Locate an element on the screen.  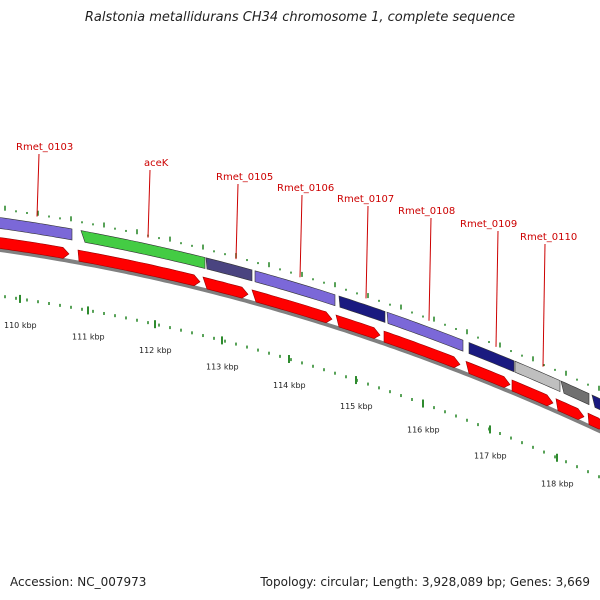
gene-label: Rmet_0106 is located at coordinates (305, 188).